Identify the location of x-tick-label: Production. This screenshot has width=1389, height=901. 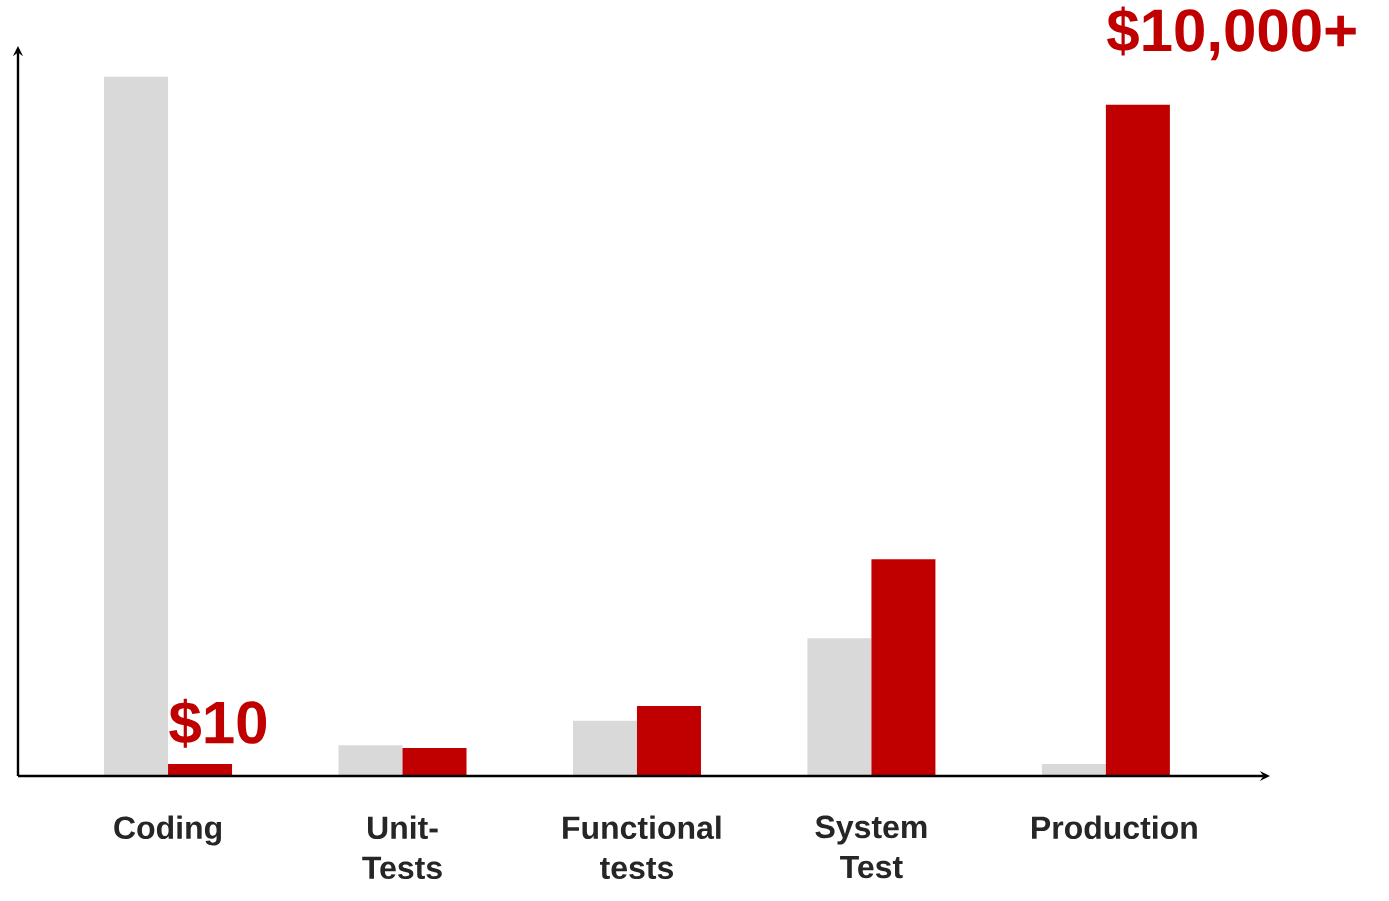
(1114, 827).